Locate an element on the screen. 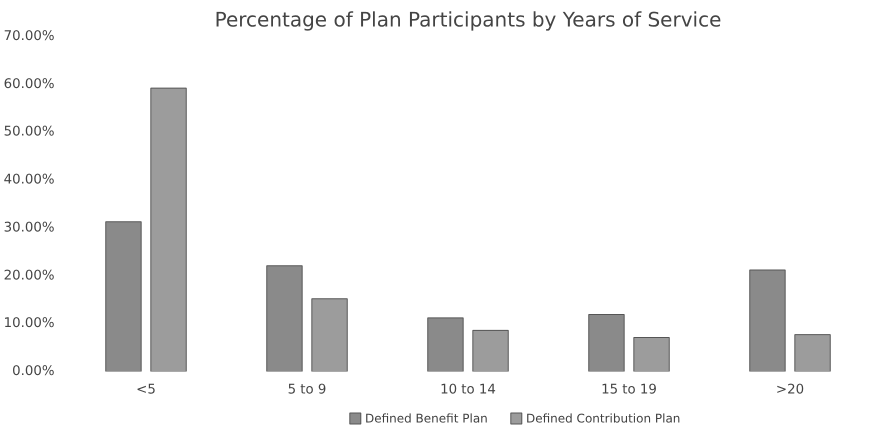 The width and height of the screenshot is (887, 444). y-tick-label: 50.00% is located at coordinates (29, 132).